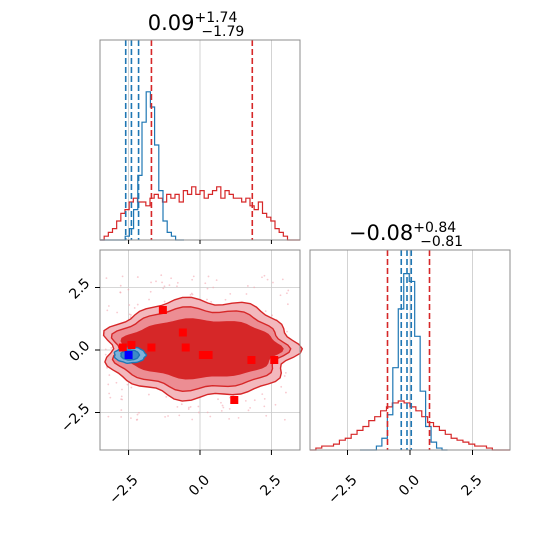  Describe the element at coordinates (123, 489) in the screenshot. I see `x1-tick-label: −2.5` at that location.